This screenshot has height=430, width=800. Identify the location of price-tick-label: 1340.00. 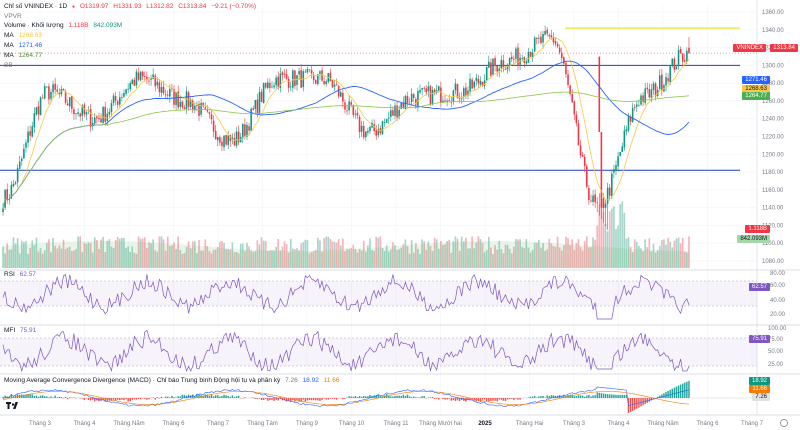
(773, 31).